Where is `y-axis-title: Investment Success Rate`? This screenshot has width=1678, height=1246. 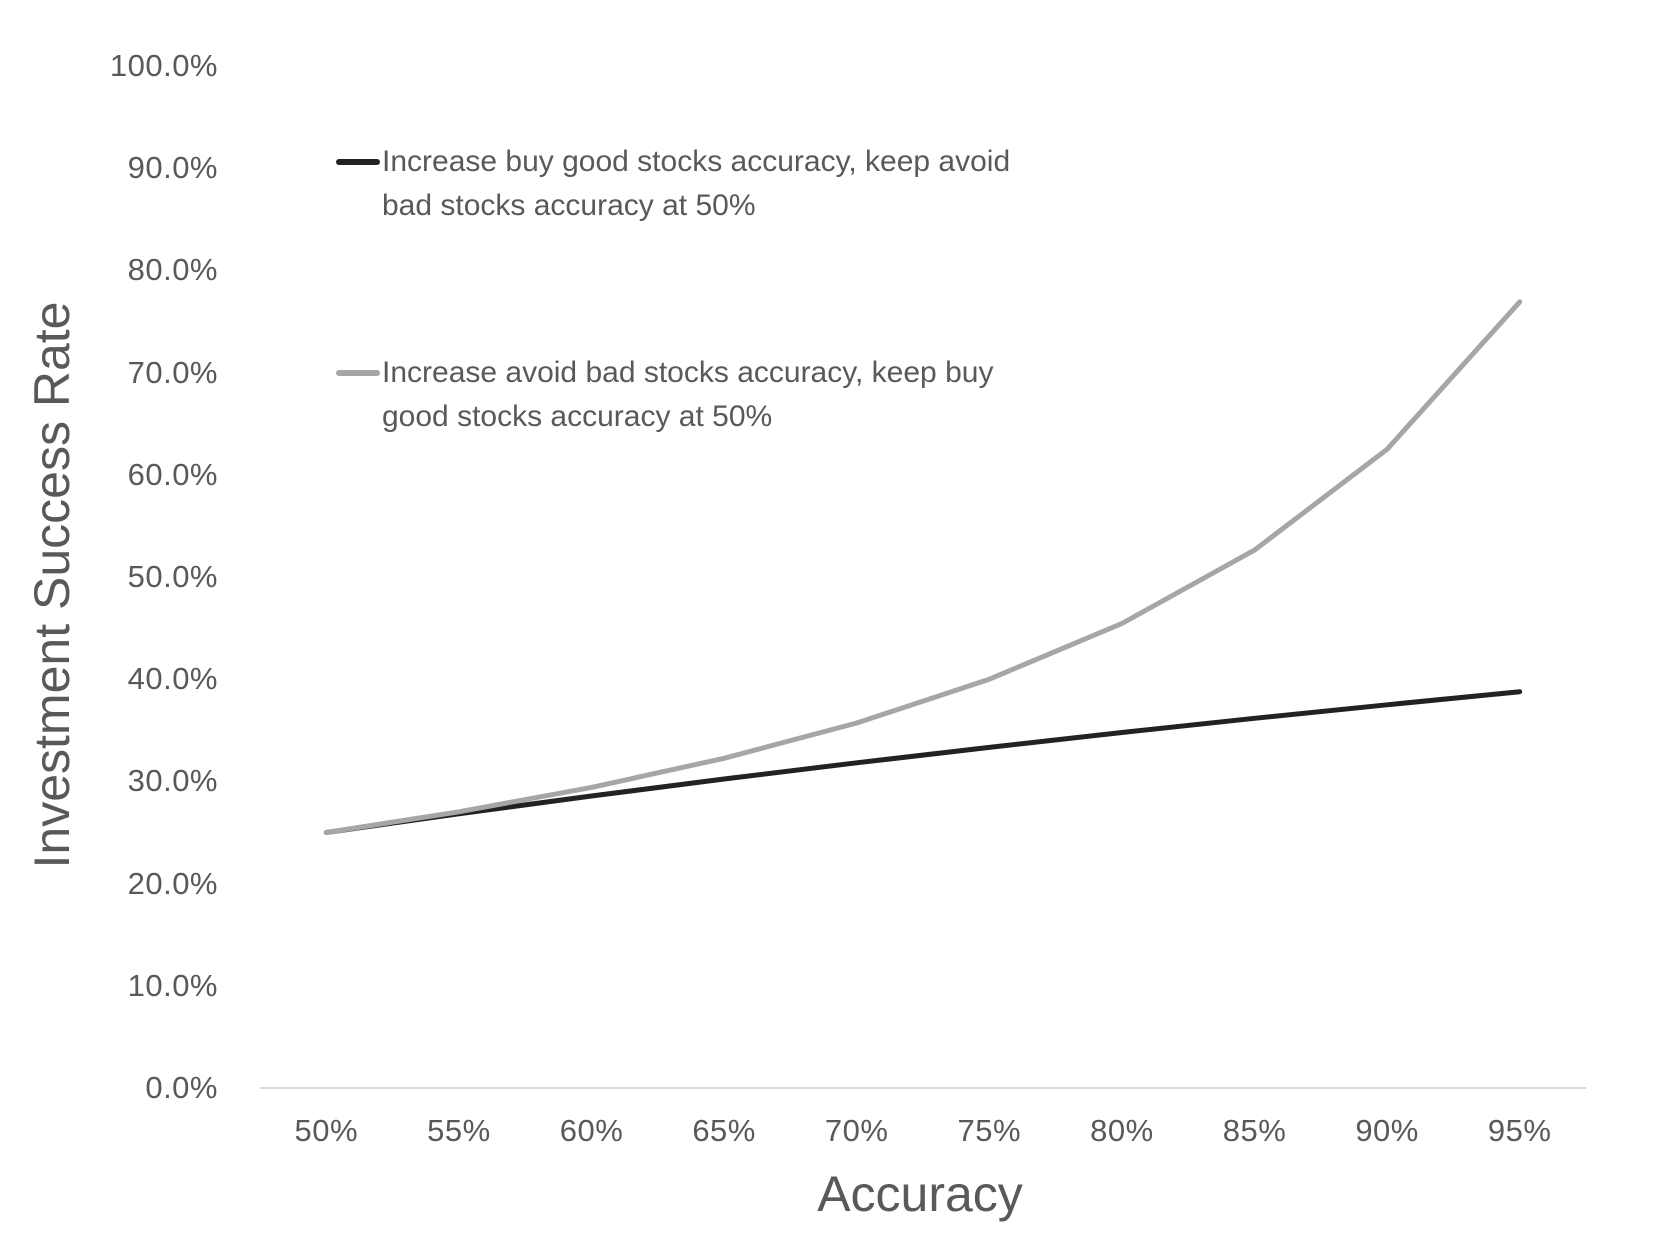
y-axis-title: Investment Success Rate is located at coordinates (52, 585).